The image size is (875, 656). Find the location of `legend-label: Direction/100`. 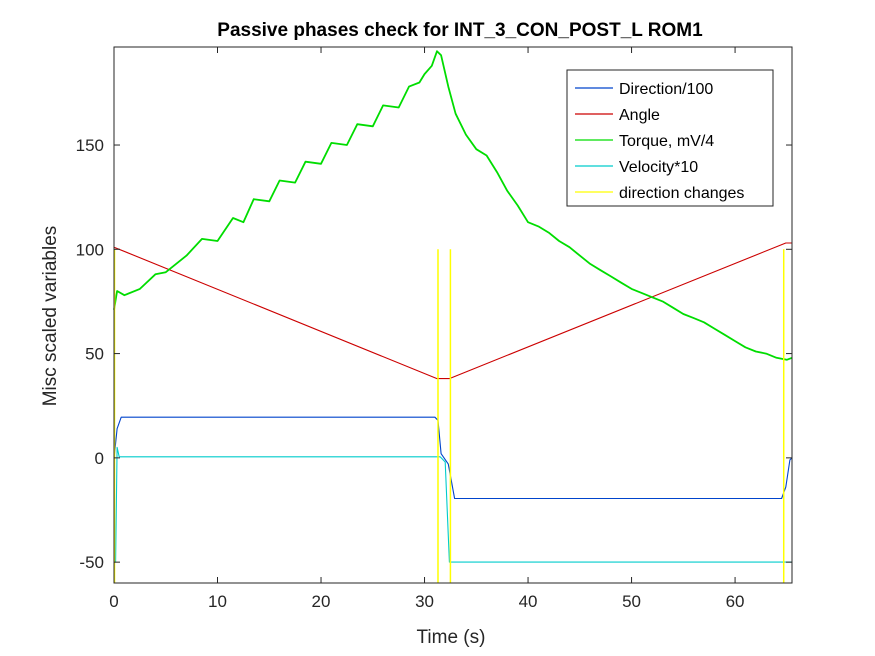

legend-label: Direction/100 is located at coordinates (666, 89).